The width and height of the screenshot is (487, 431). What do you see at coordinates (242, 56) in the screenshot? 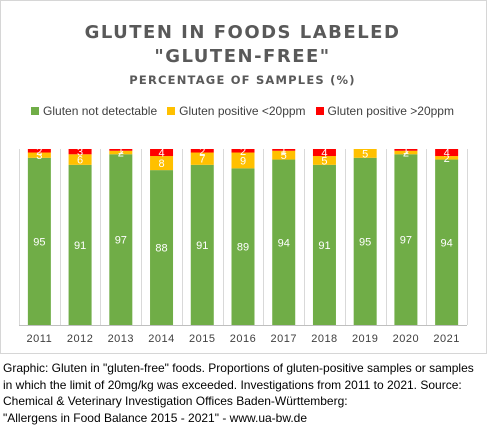
I see `chart-title-line2: "GLUTEN-FREE"` at bounding box center [242, 56].